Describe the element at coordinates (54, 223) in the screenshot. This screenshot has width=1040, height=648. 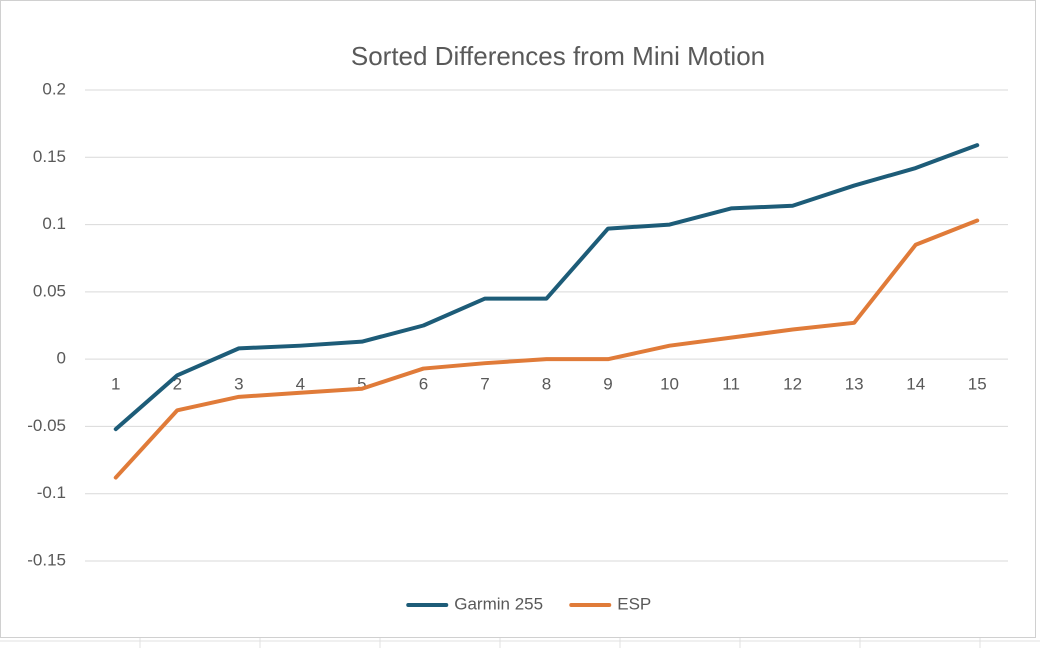
I see `y-tick-label: 0.1` at that location.